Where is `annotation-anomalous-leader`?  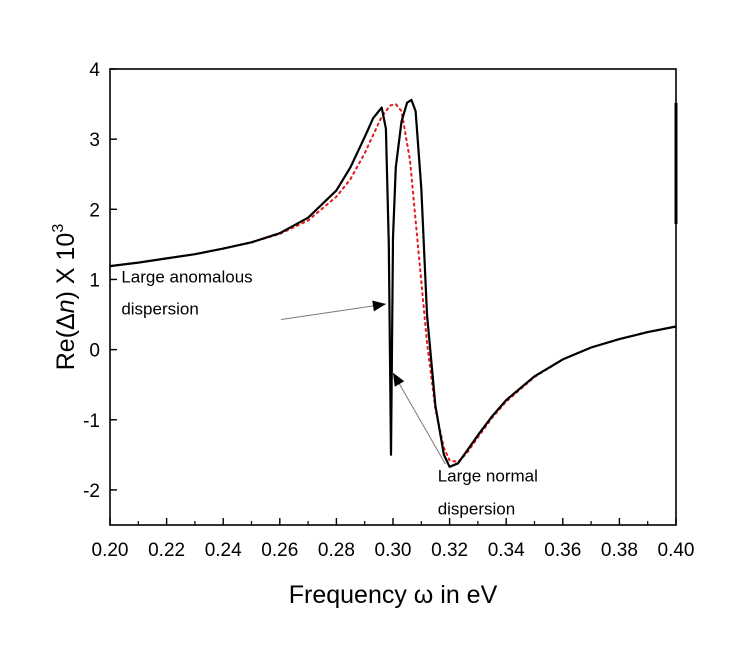 annotation-anomalous-leader is located at coordinates (333, 311).